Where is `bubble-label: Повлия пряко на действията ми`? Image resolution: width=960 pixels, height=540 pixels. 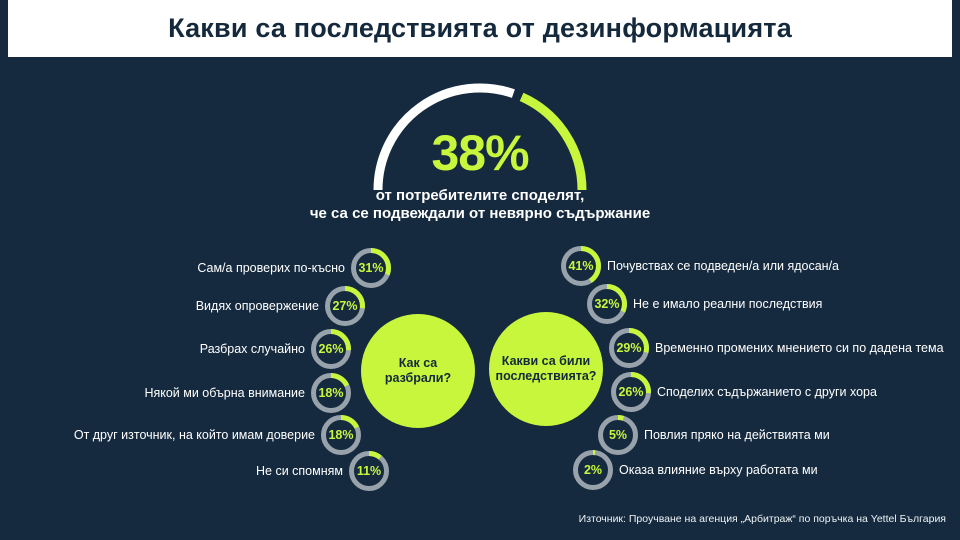
bubble-label: Повлия пряко на действията ми is located at coordinates (737, 435).